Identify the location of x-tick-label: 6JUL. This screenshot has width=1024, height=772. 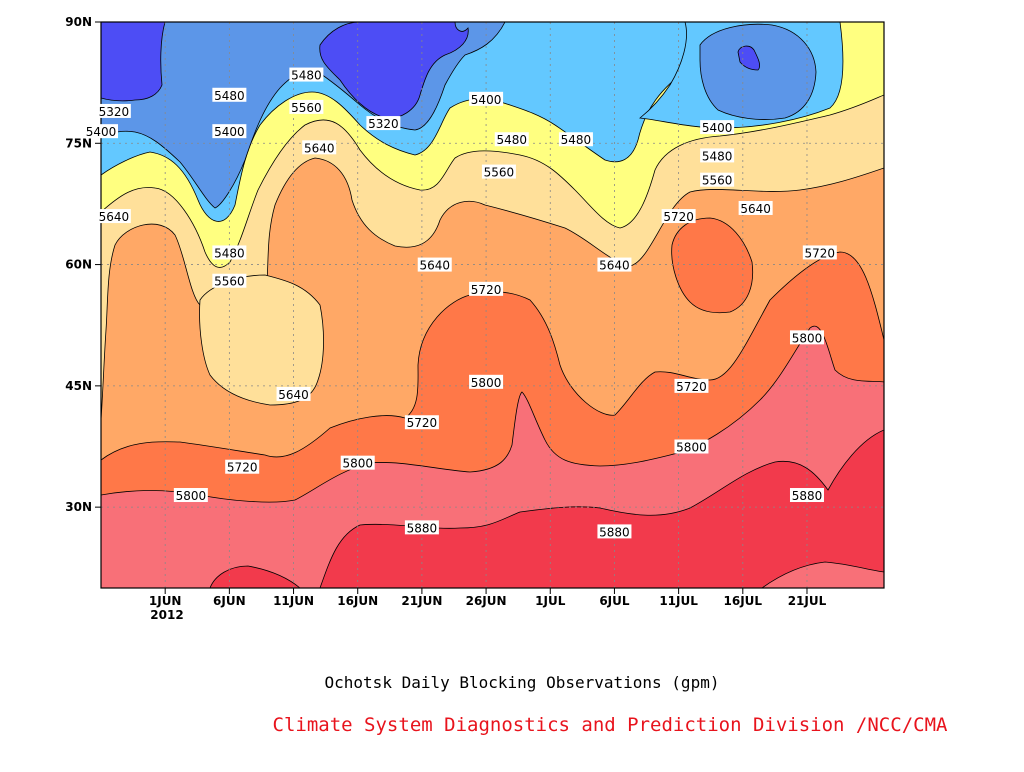
(614, 601).